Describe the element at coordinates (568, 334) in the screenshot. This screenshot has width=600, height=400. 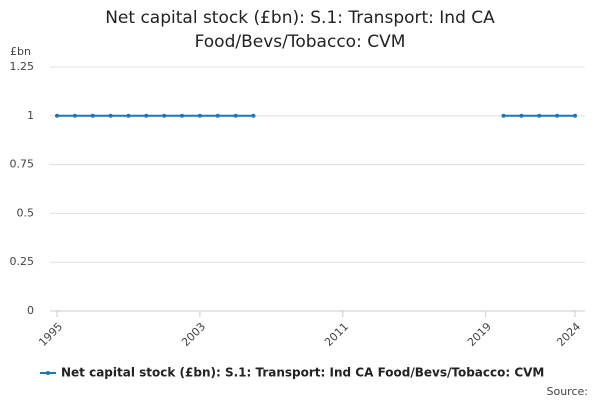
I see `x-tick-label: 2024` at that location.